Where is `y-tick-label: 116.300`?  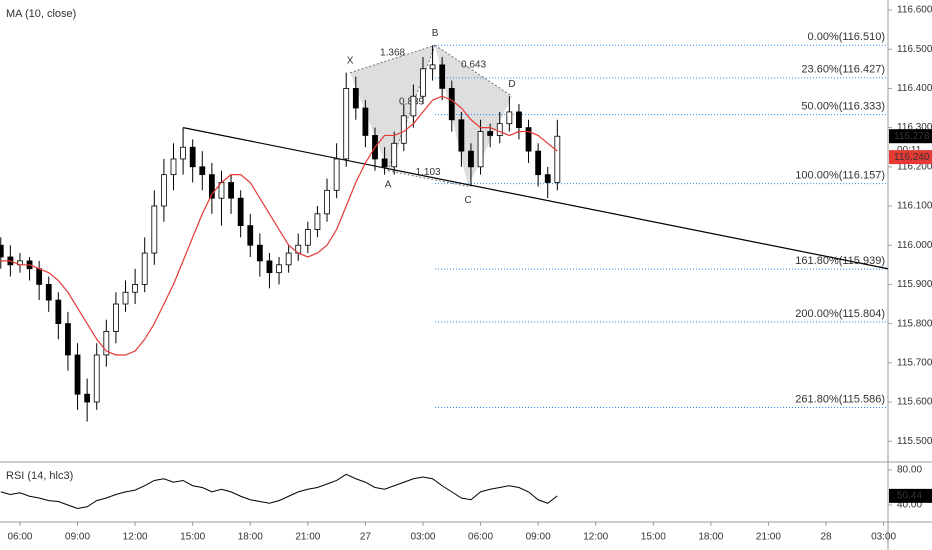
y-tick-label: 116.300 is located at coordinates (914, 127).